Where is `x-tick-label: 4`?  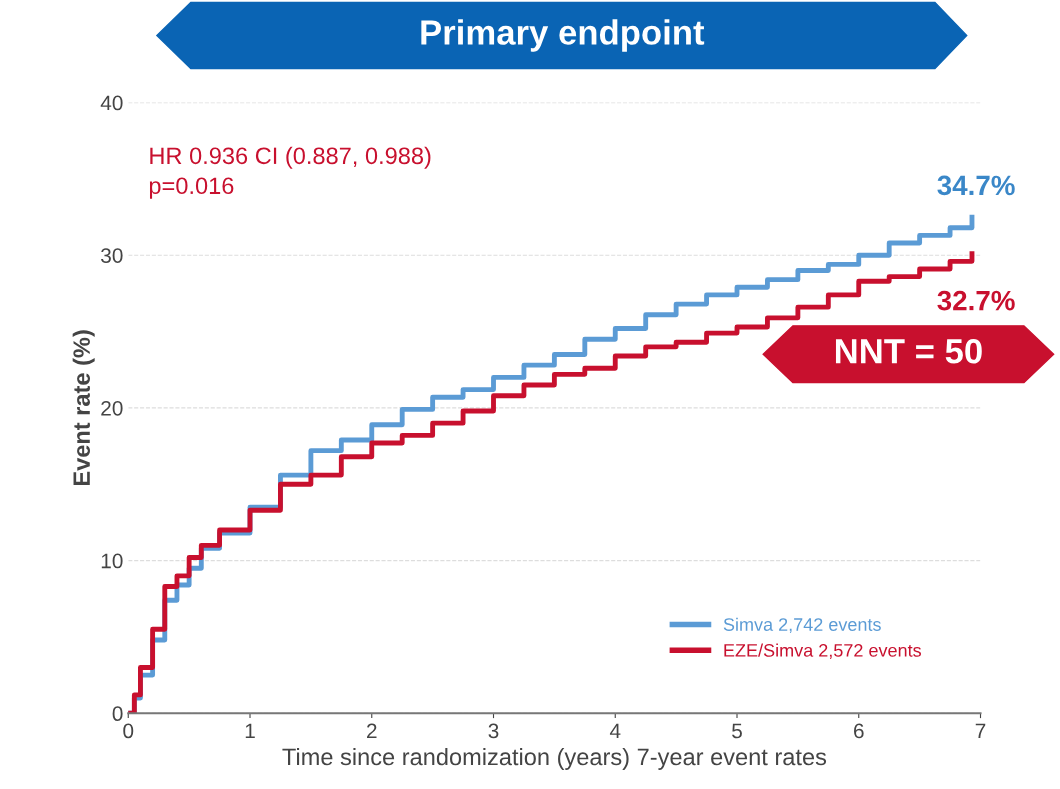 x-tick-label: 4 is located at coordinates (615, 731).